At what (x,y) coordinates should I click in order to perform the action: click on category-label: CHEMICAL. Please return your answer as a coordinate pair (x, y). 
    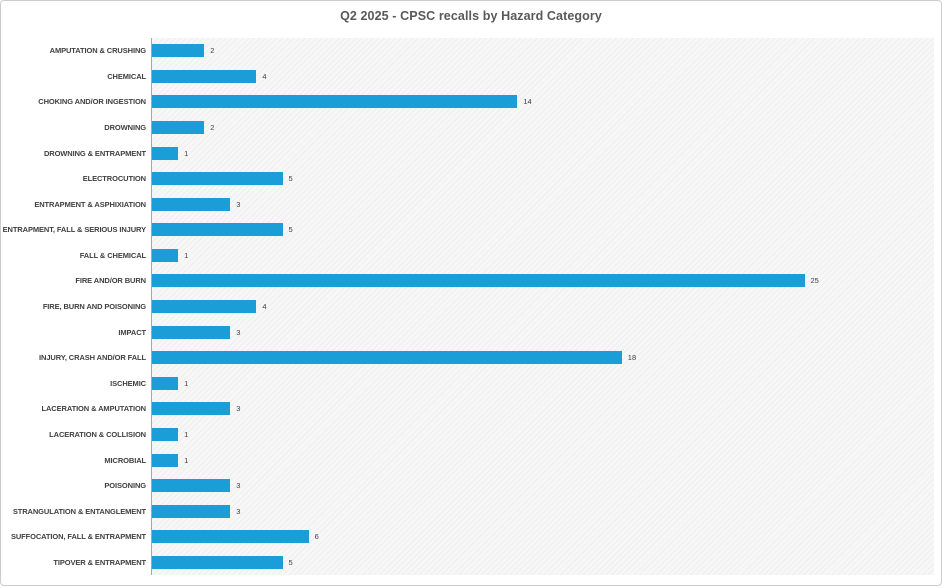
    Looking at the image, I should click on (126, 76).